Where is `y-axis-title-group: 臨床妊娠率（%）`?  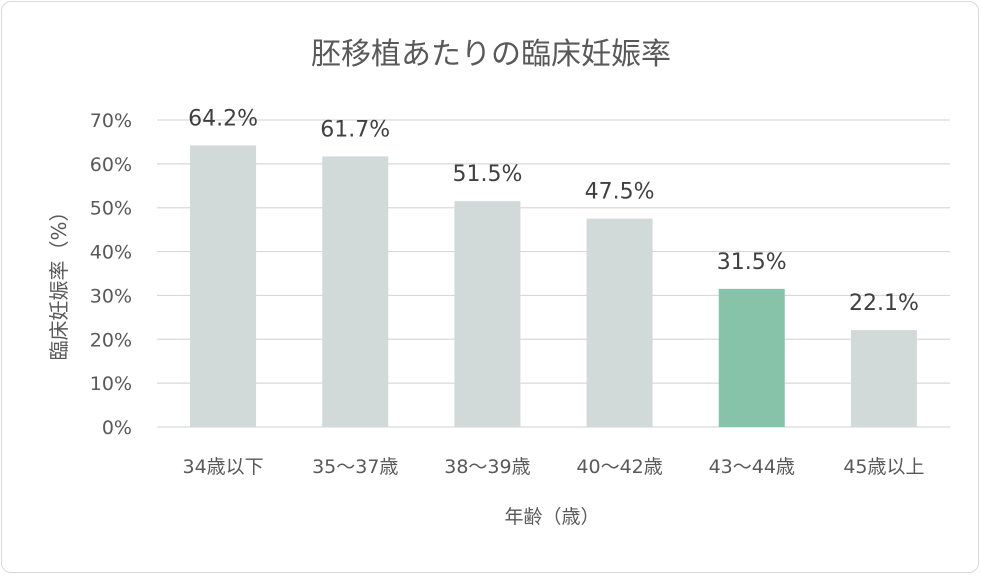 y-axis-title-group: 臨床妊娠率（%） is located at coordinates (59, 280).